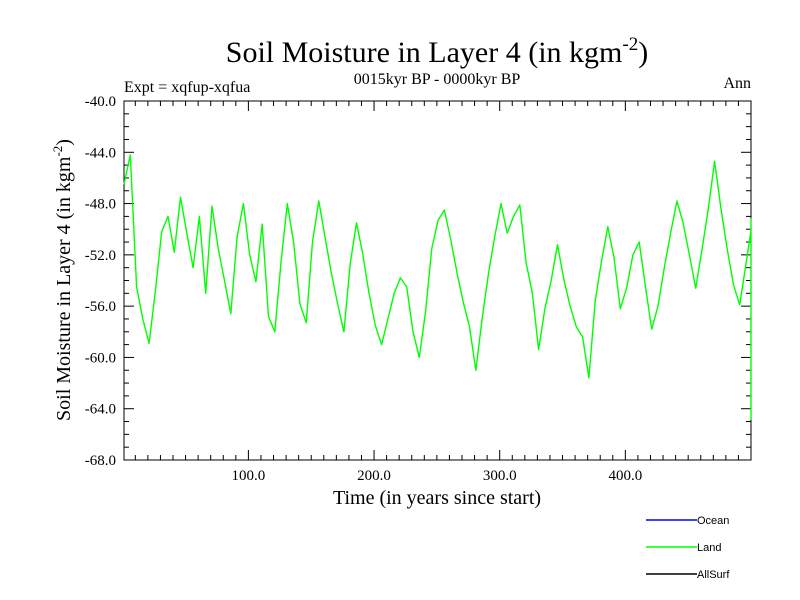  What do you see at coordinates (713, 575) in the screenshot?
I see `legend-label-allsurf: AllSurf` at bounding box center [713, 575].